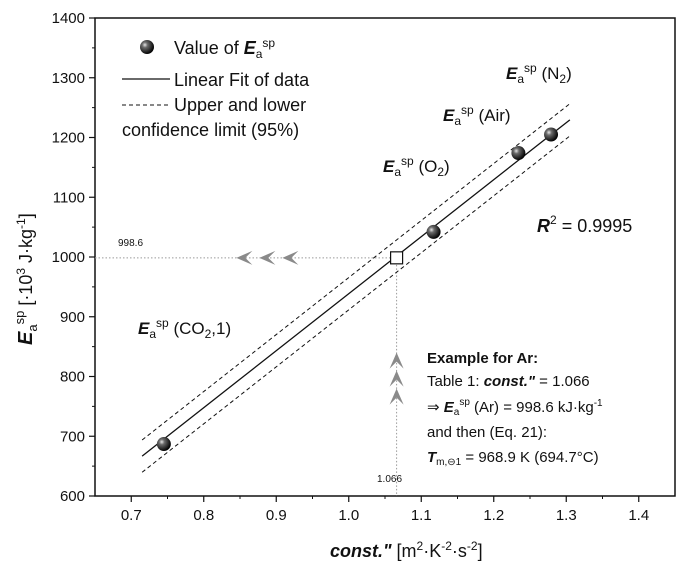 The image size is (687, 572). What do you see at coordinates (130, 243) in the screenshot?
I see `marker-y-label: 998.6` at bounding box center [130, 243].